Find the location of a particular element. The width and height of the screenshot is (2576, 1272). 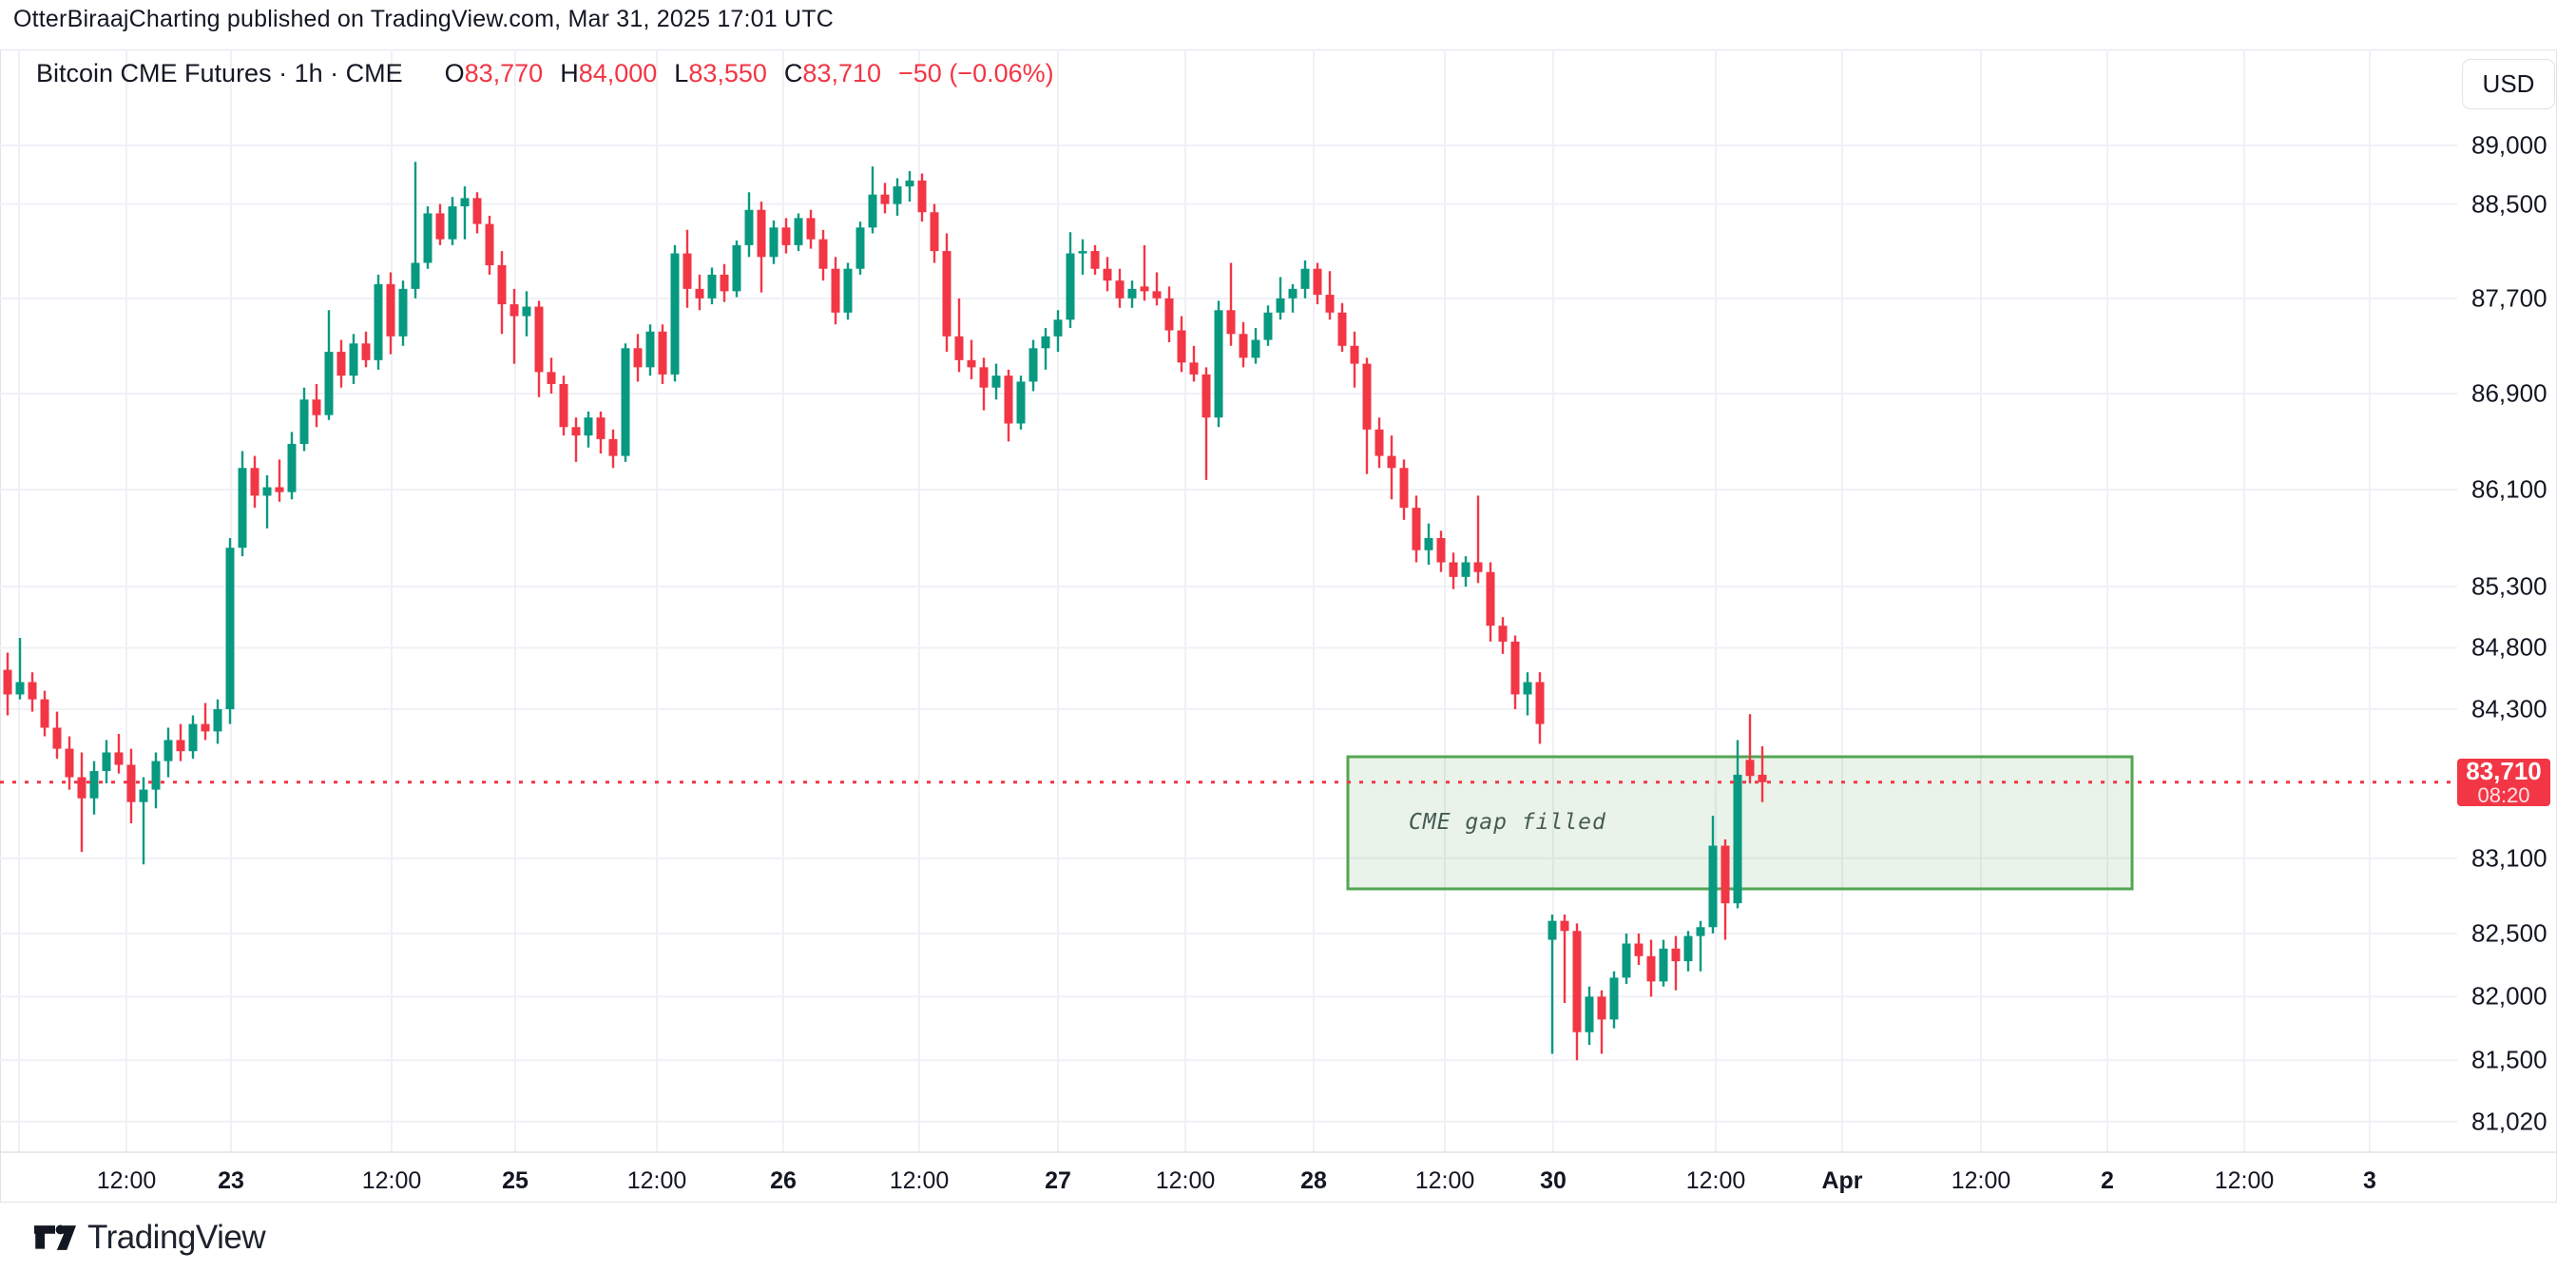

price-axis-label: 85,300 is located at coordinates (2509, 586).